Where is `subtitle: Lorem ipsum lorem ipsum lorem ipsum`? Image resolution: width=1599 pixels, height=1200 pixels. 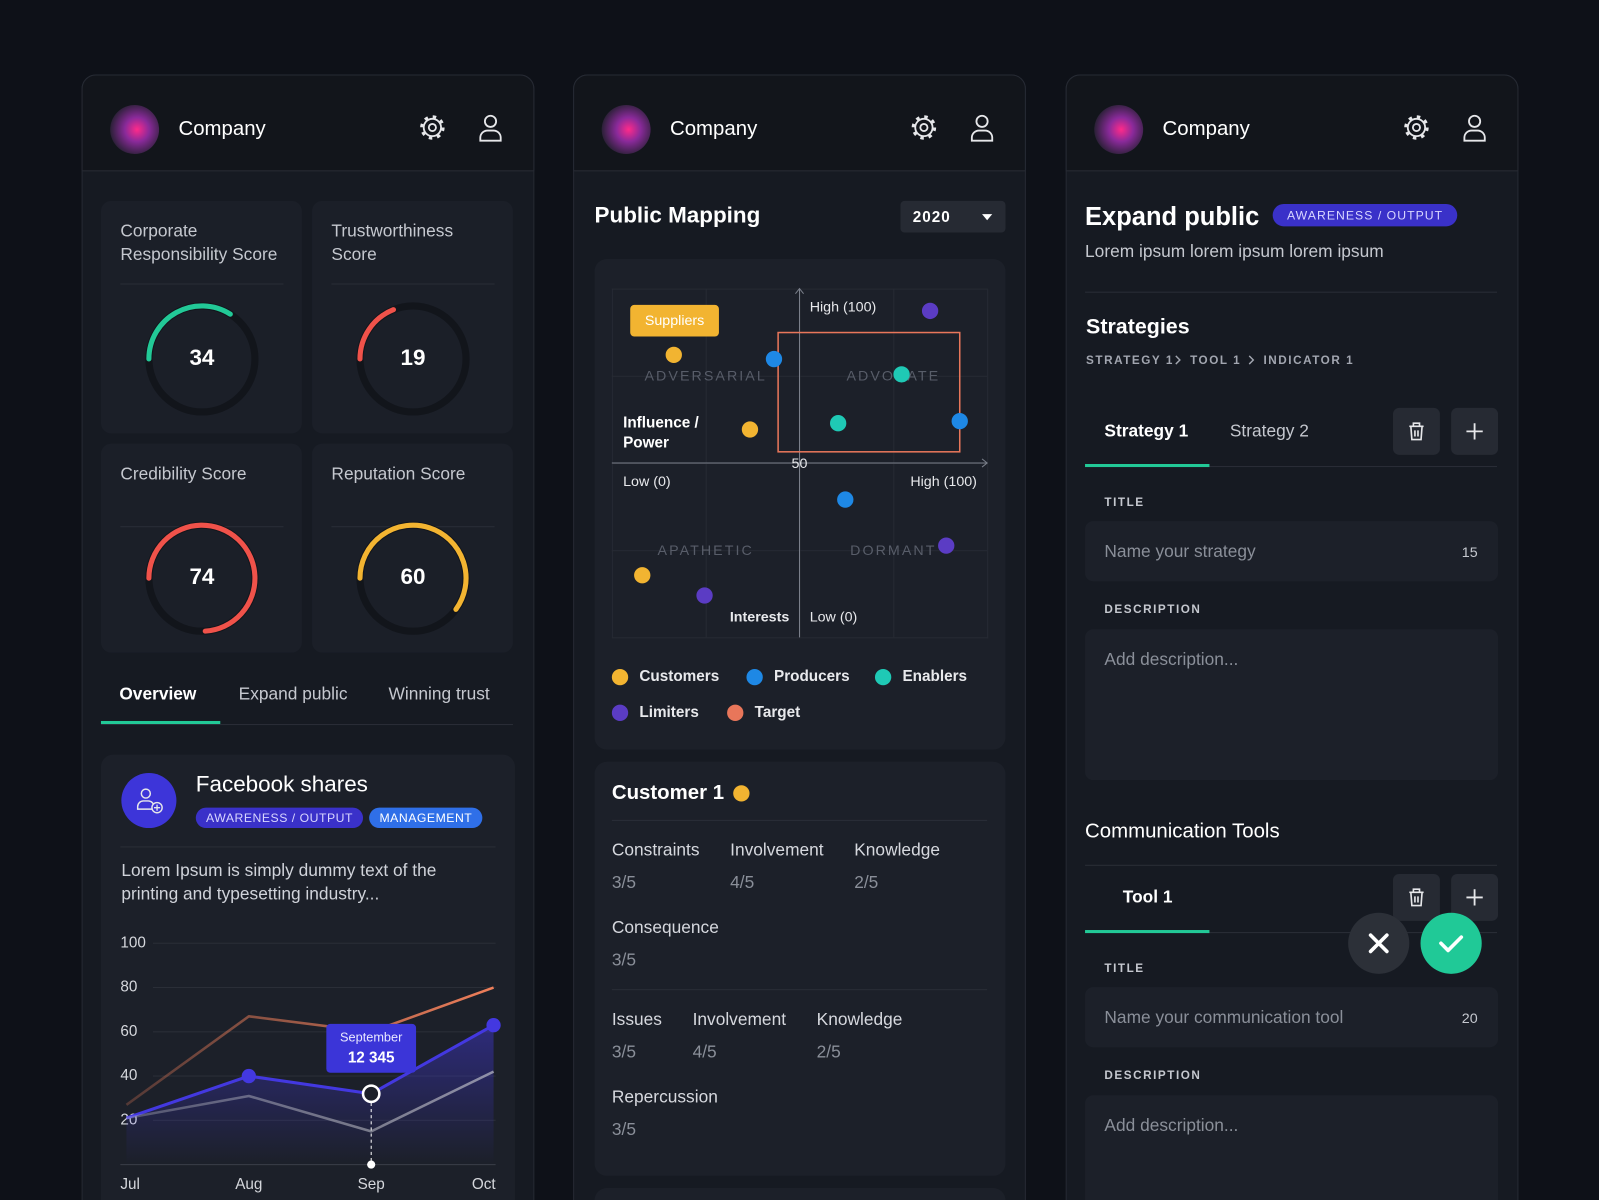 subtitle: Lorem ipsum lorem ipsum lorem ipsum is located at coordinates (1234, 251).